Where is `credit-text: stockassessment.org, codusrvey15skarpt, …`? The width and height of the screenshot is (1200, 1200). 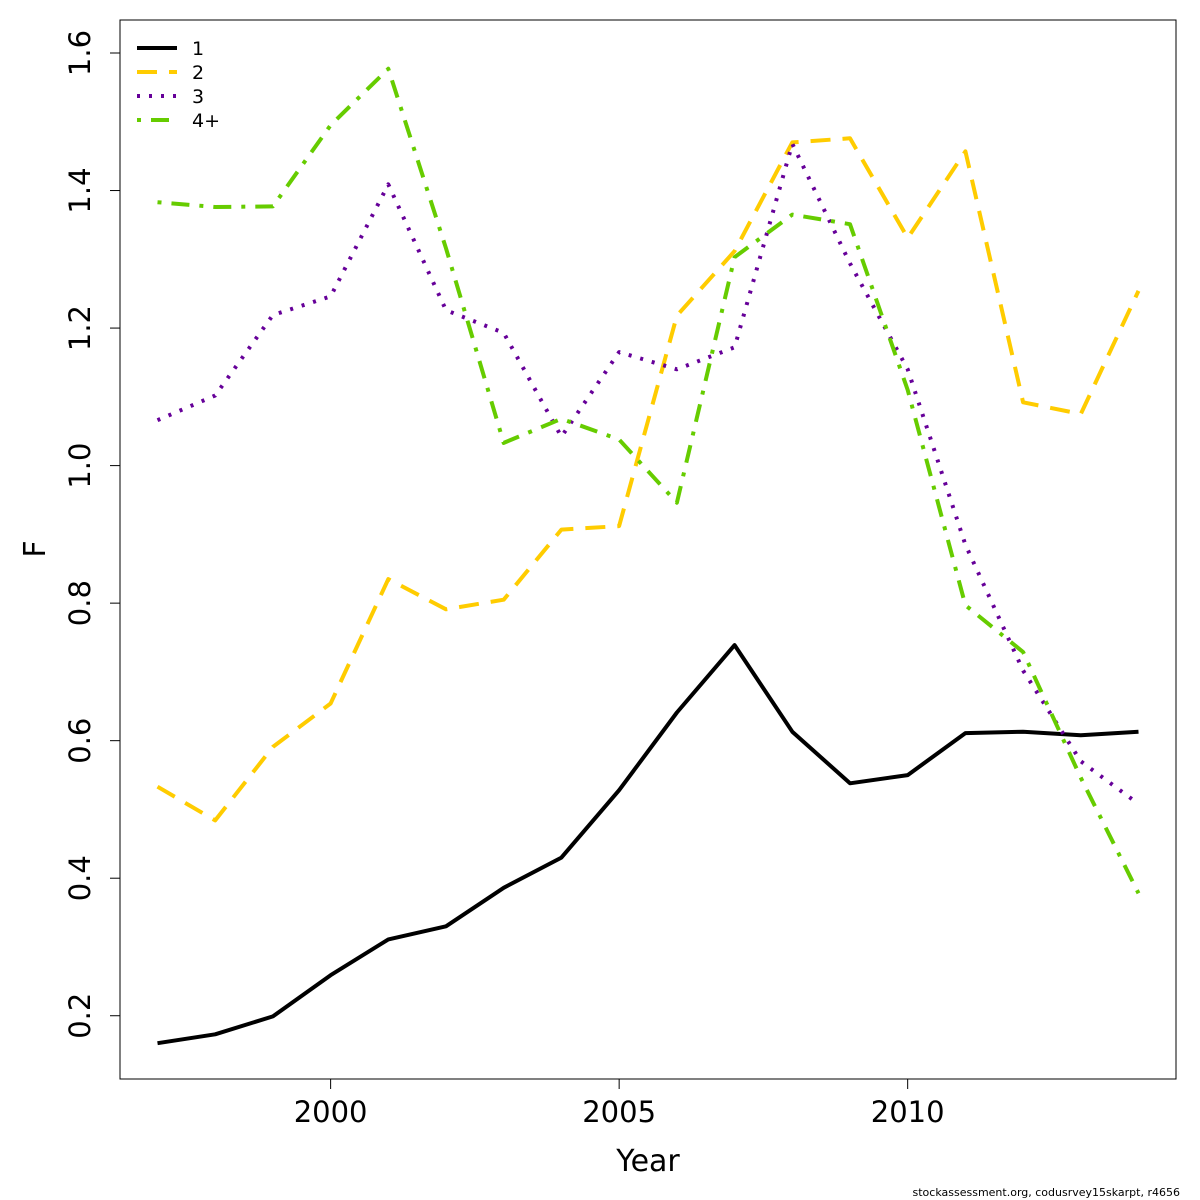 credit-text: stockassessment.org, codusrvey15skarpt, … is located at coordinates (1046, 1192).